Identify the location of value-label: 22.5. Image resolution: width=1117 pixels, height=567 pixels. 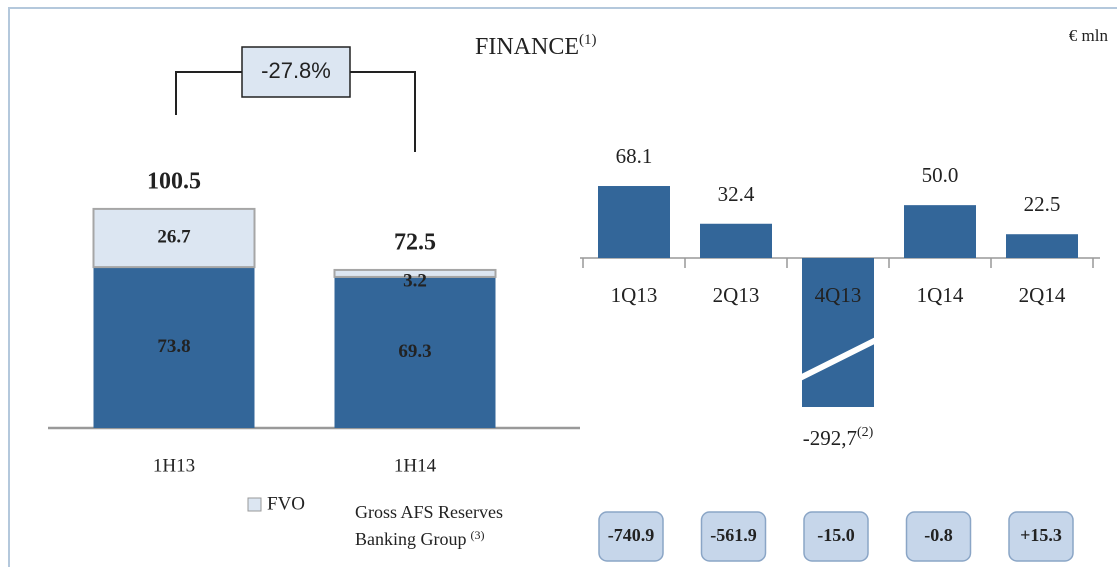
(1042, 204).